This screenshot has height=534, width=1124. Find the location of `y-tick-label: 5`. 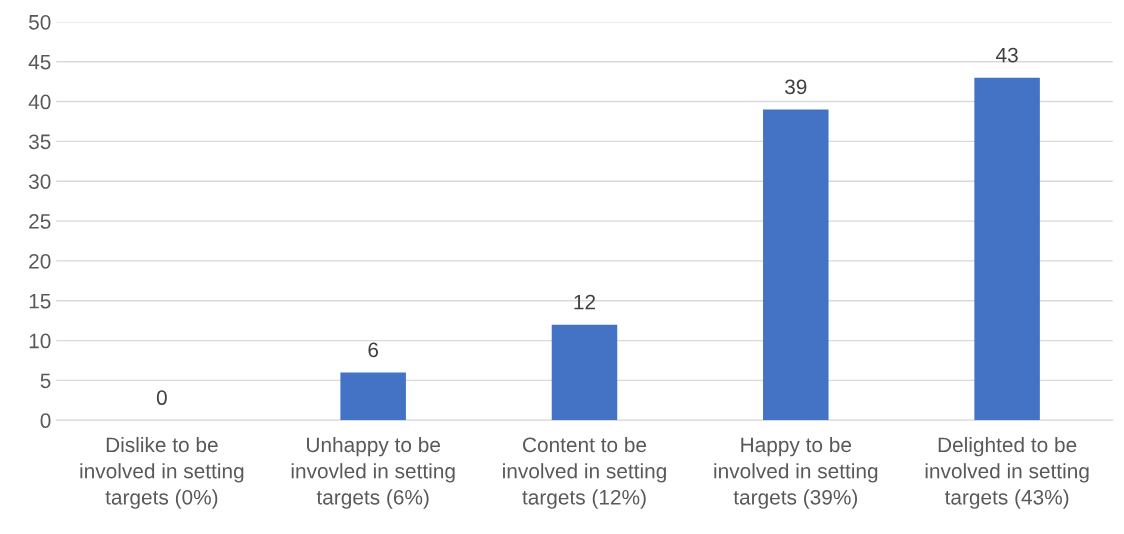

y-tick-label: 5 is located at coordinates (45, 381).